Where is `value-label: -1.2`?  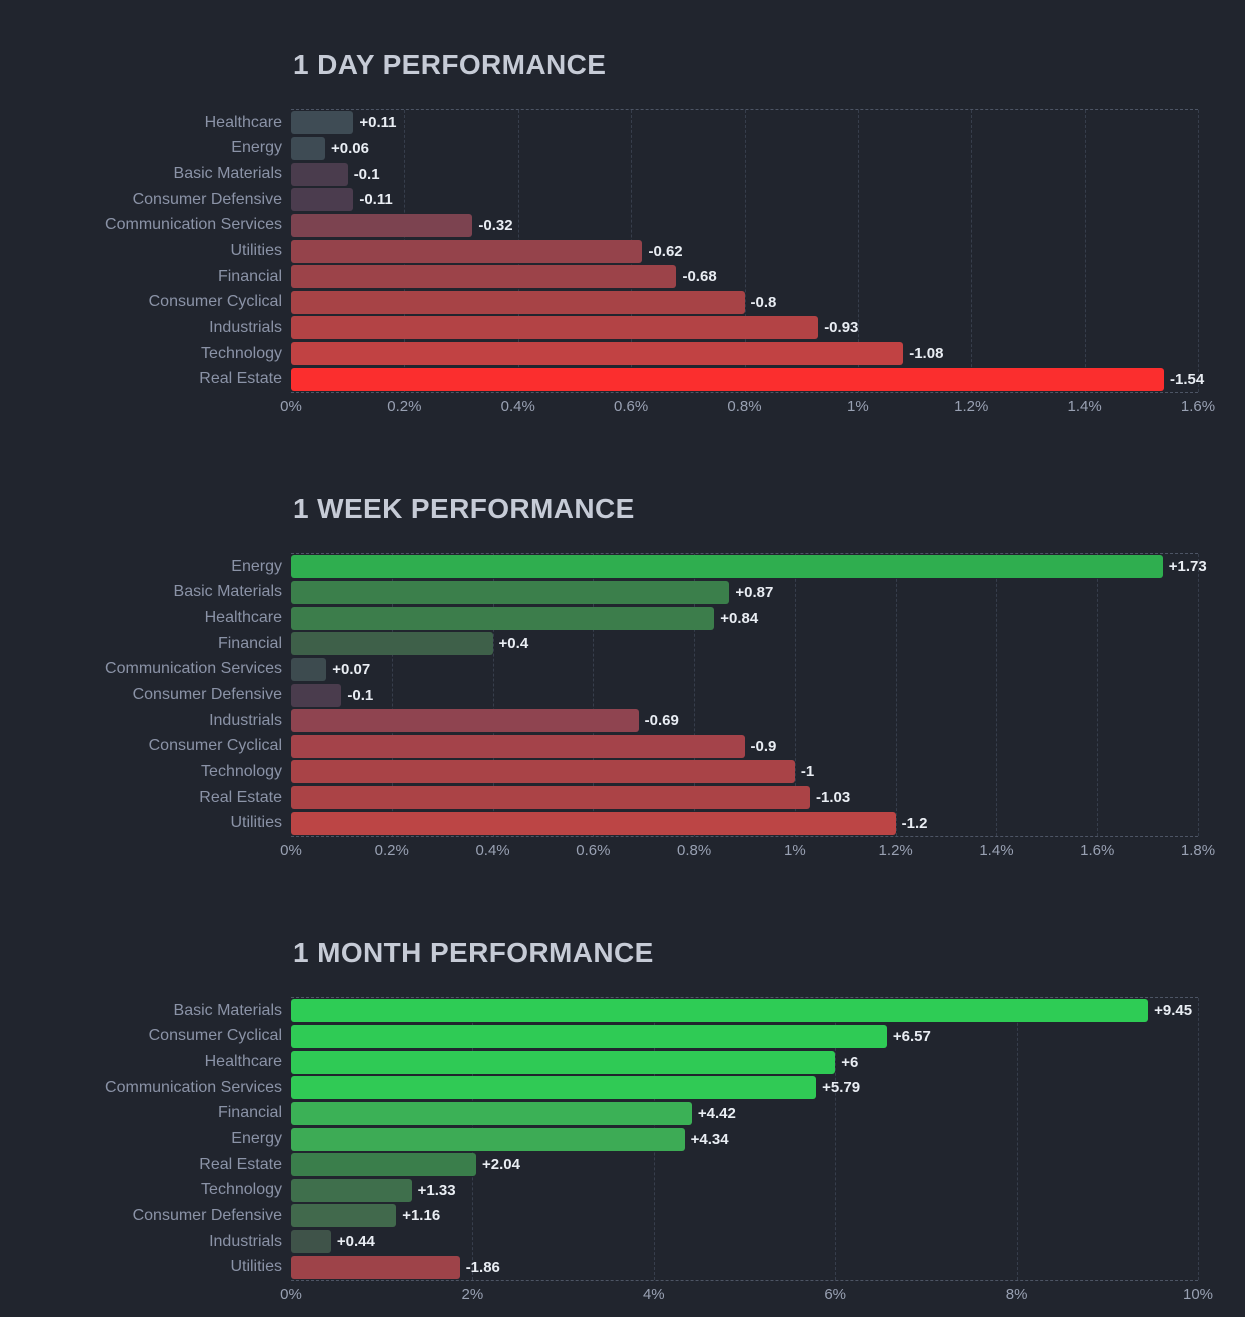 value-label: -1.2 is located at coordinates (914, 823).